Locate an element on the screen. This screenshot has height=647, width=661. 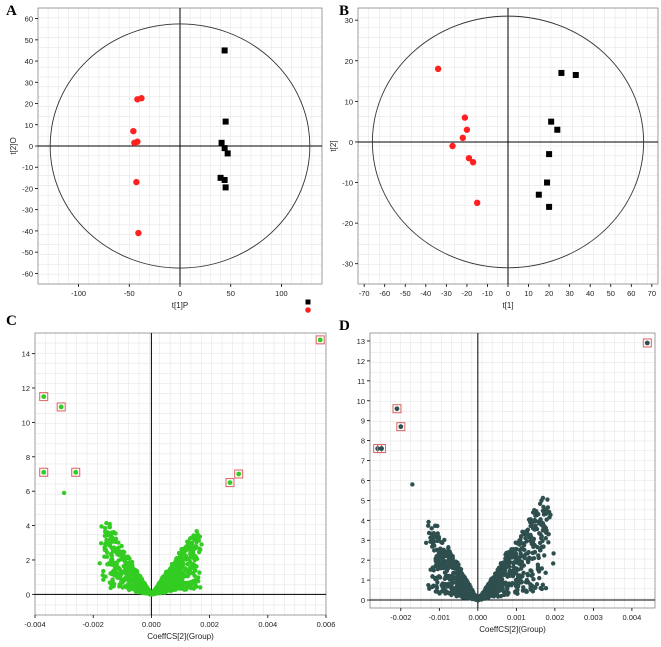
y-tick-label: 12 is located at coordinates (26, 388).